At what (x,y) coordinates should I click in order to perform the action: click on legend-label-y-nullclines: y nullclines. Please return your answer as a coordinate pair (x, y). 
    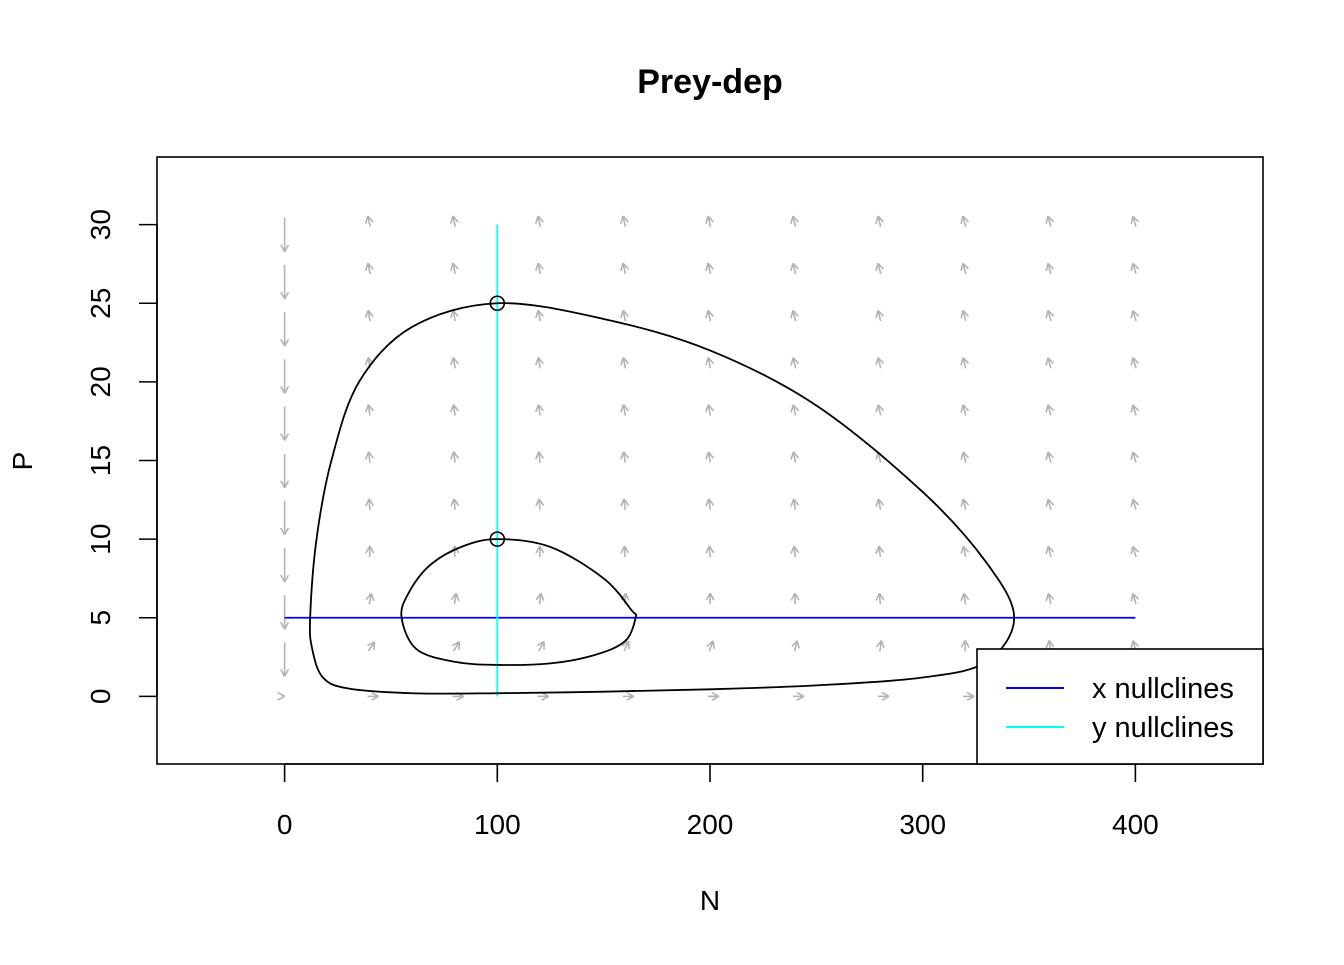
    Looking at the image, I should click on (1163, 728).